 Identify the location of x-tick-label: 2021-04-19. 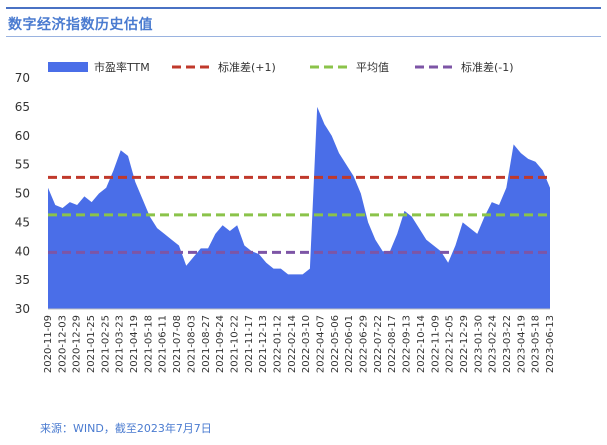
(134, 344).